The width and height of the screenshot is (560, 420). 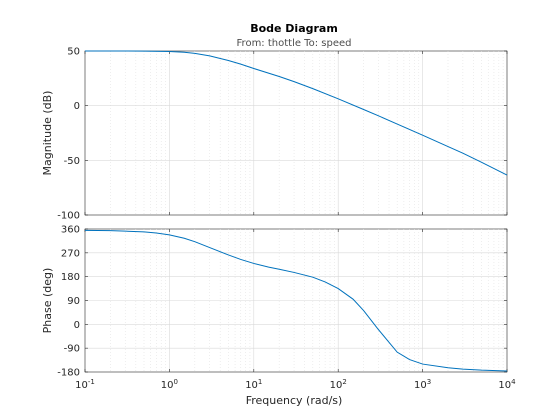 What do you see at coordinates (73, 301) in the screenshot?
I see `y-tick-label: 90` at bounding box center [73, 301].